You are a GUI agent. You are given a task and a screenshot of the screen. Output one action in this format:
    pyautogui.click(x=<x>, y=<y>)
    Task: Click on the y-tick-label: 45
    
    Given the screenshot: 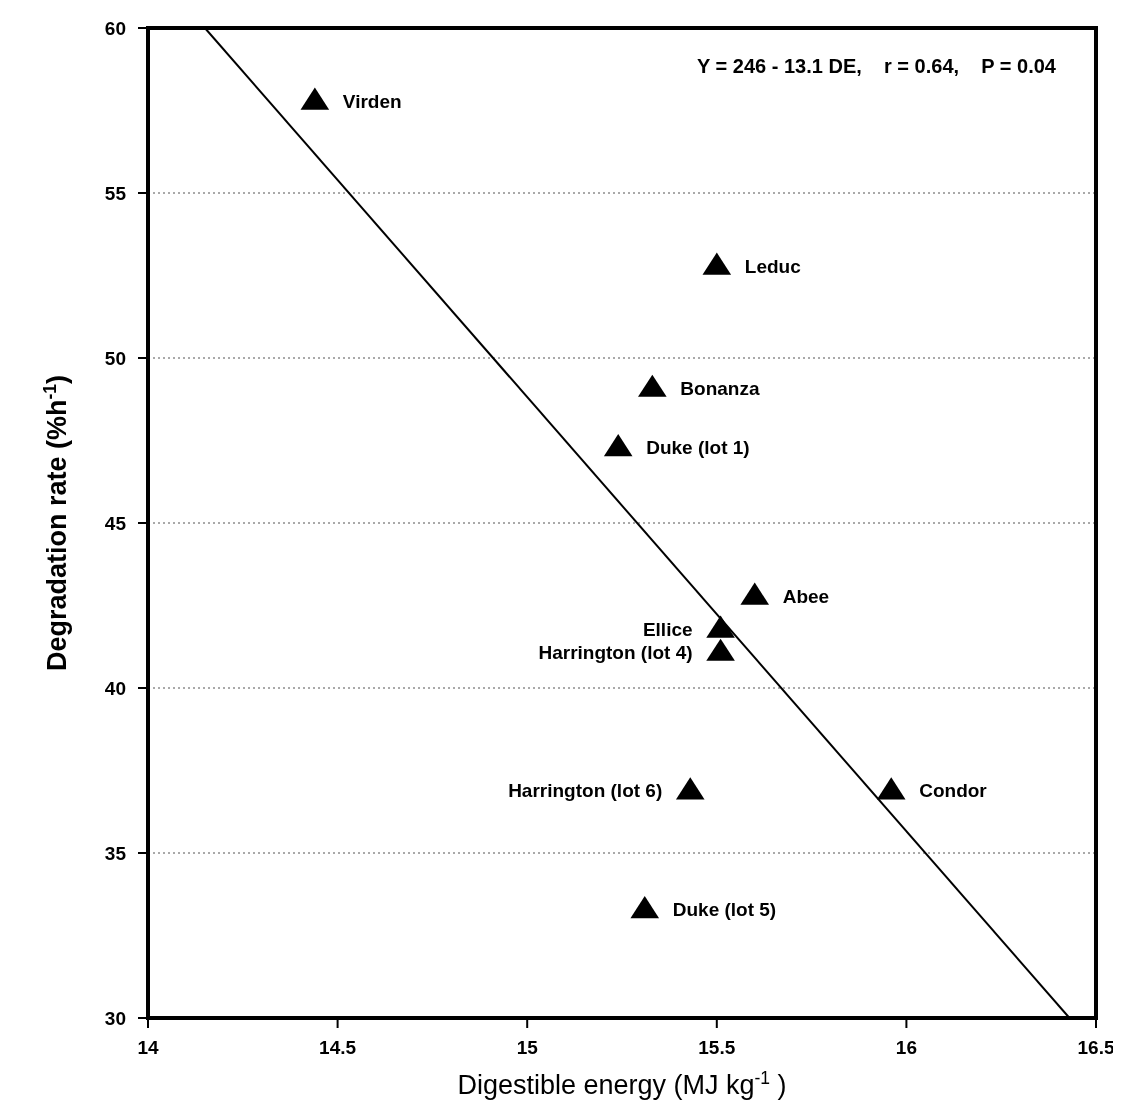 What is the action you would take?
    pyautogui.click(x=115, y=523)
    